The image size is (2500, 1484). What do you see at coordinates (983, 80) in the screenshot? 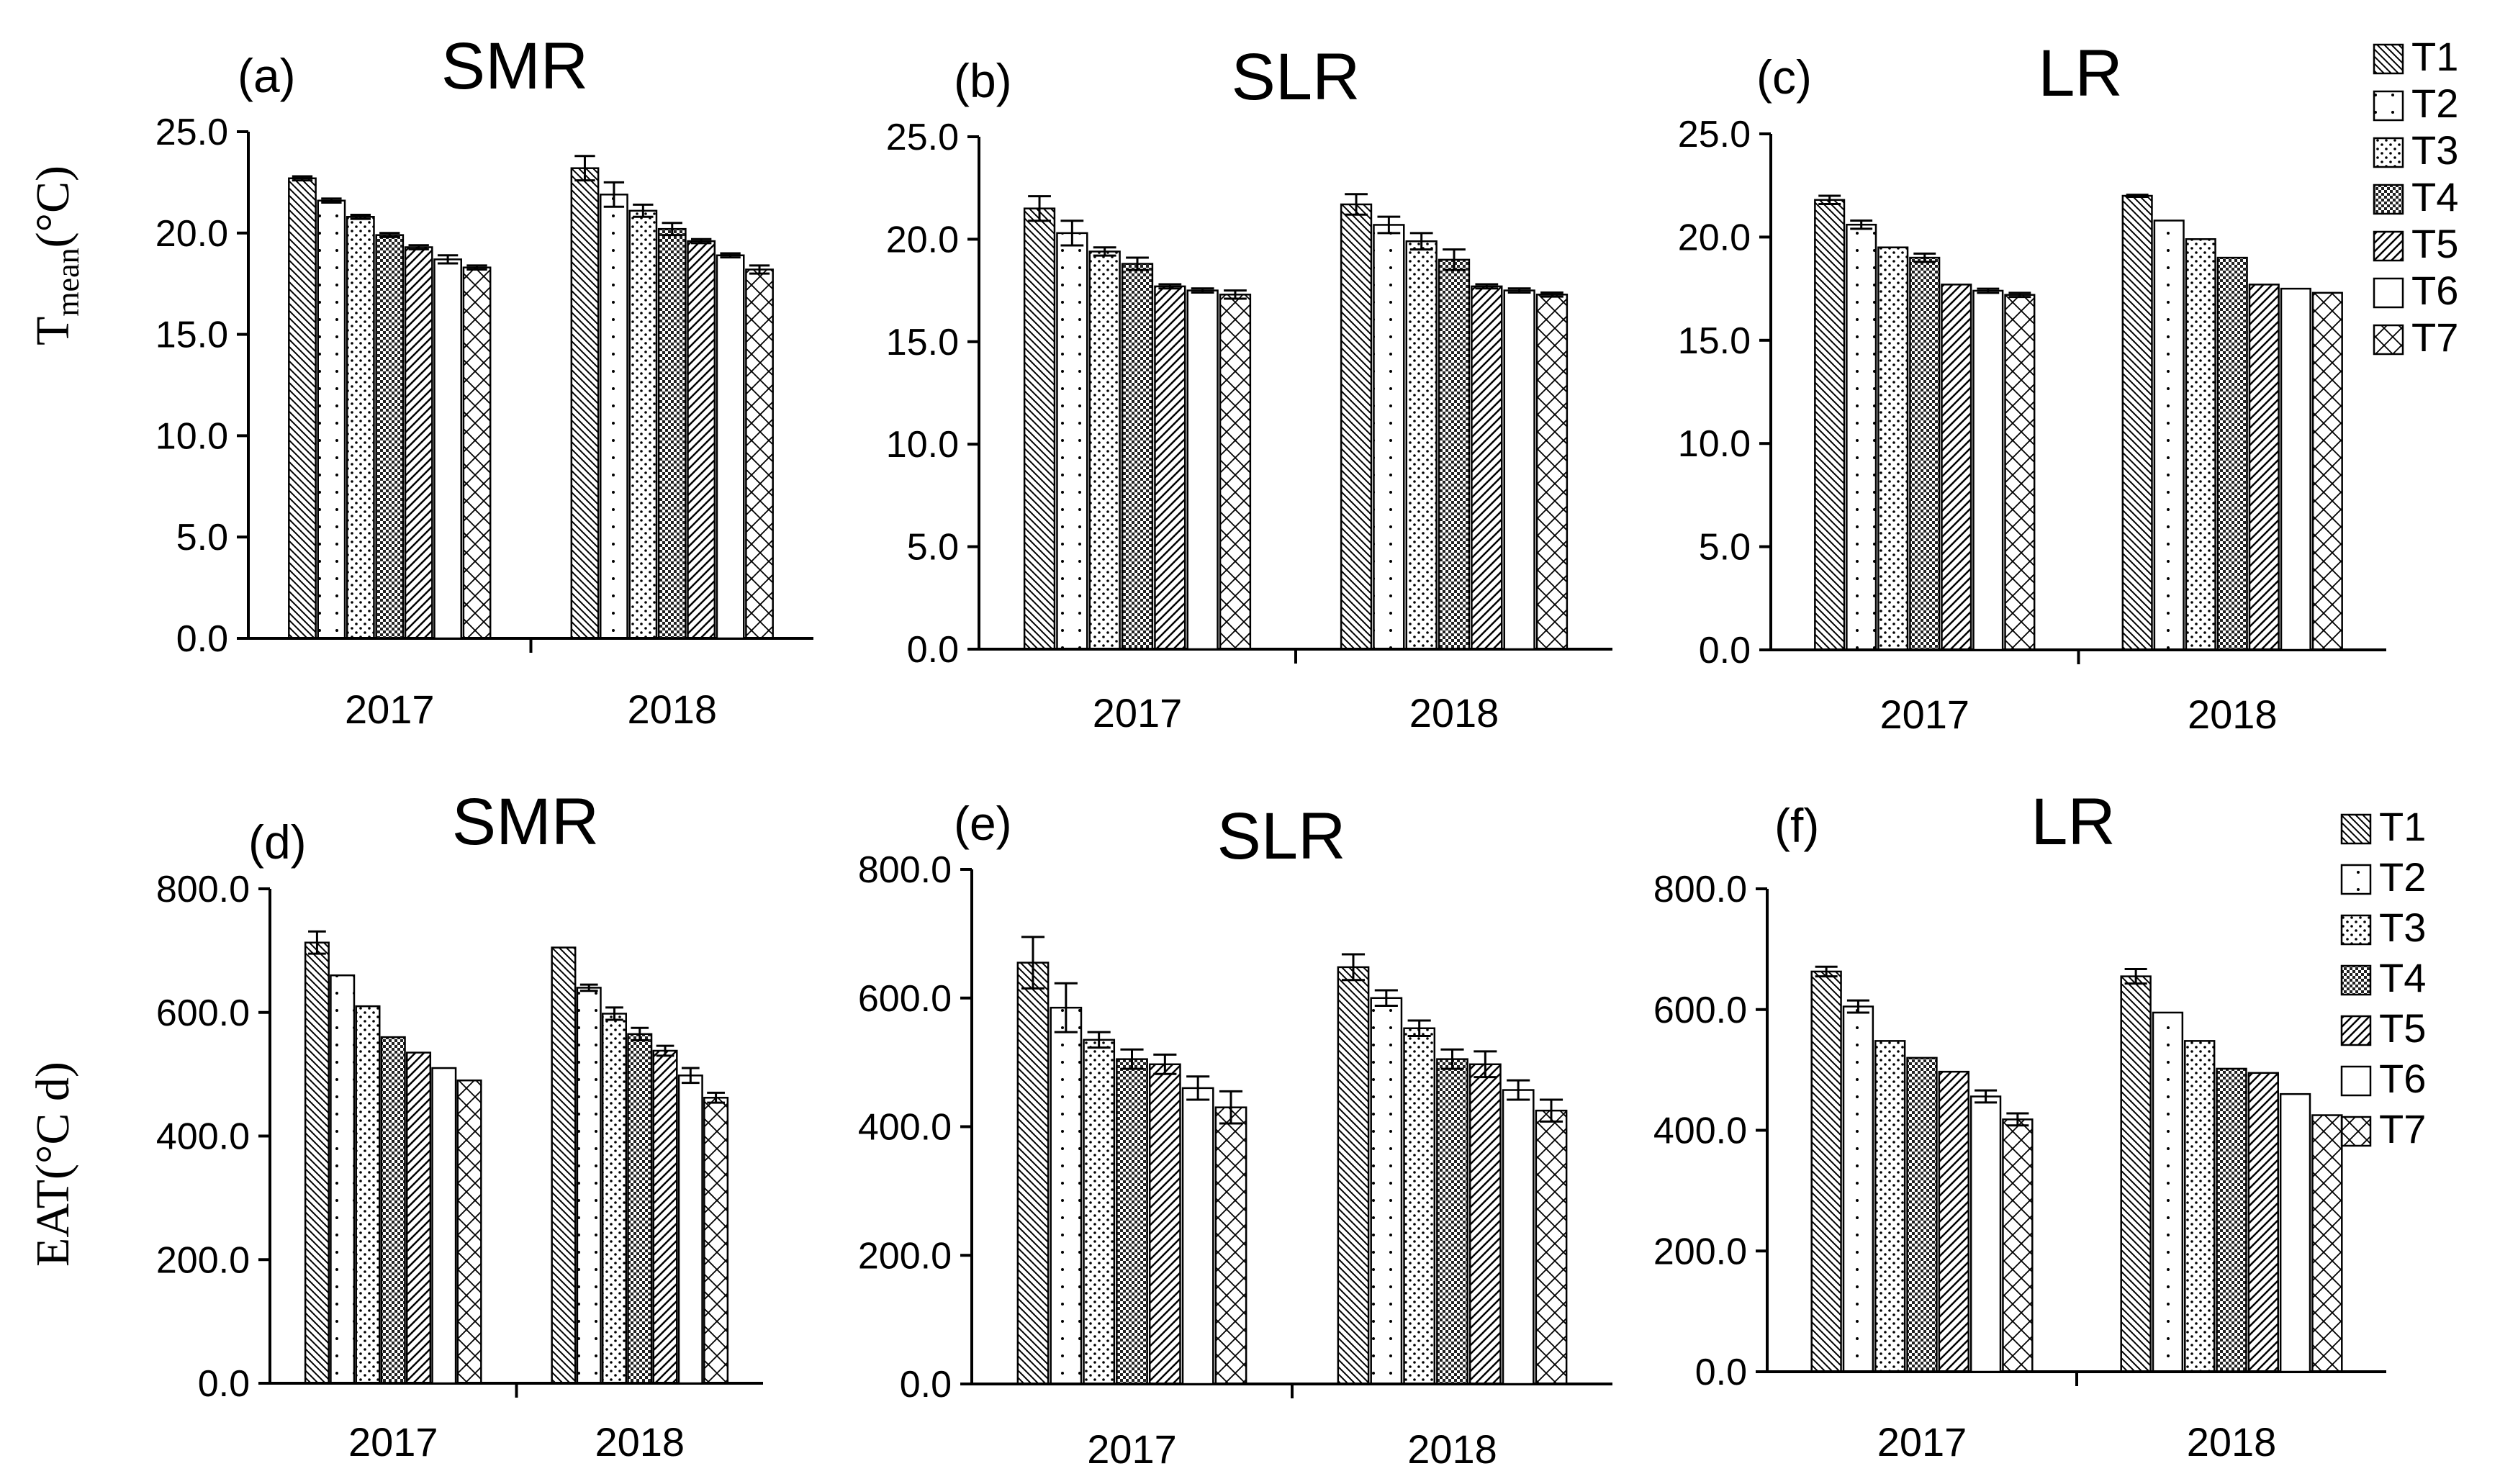
I see `panel-label: (b)` at bounding box center [983, 80].